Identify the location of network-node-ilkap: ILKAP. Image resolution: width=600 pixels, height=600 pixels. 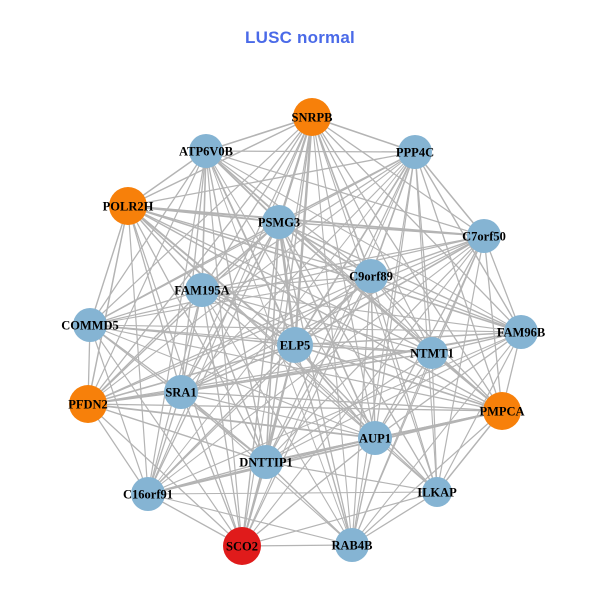
(437, 492).